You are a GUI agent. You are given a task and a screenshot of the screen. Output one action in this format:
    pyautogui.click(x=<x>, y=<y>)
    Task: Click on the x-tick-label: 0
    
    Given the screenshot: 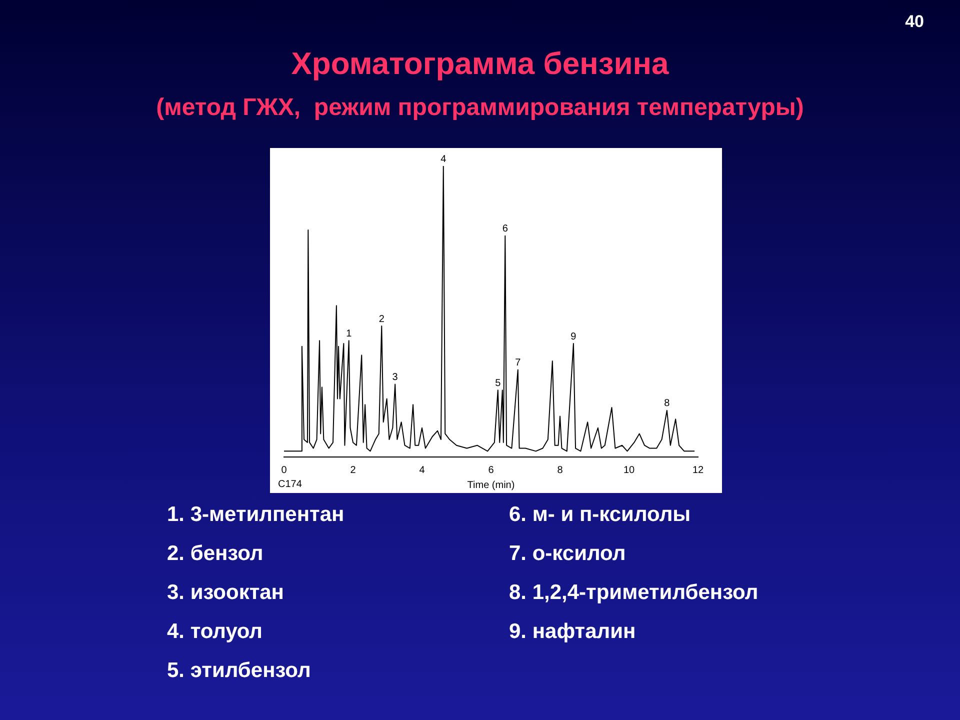 What is the action you would take?
    pyautogui.click(x=284, y=470)
    